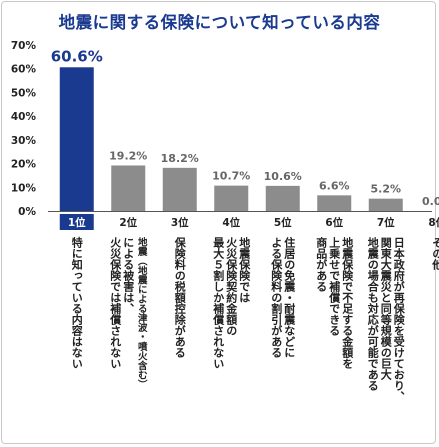 The height and width of the screenshot is (447, 439). Describe the element at coordinates (385, 189) in the screenshot. I see `value-label: 5.2%` at that location.